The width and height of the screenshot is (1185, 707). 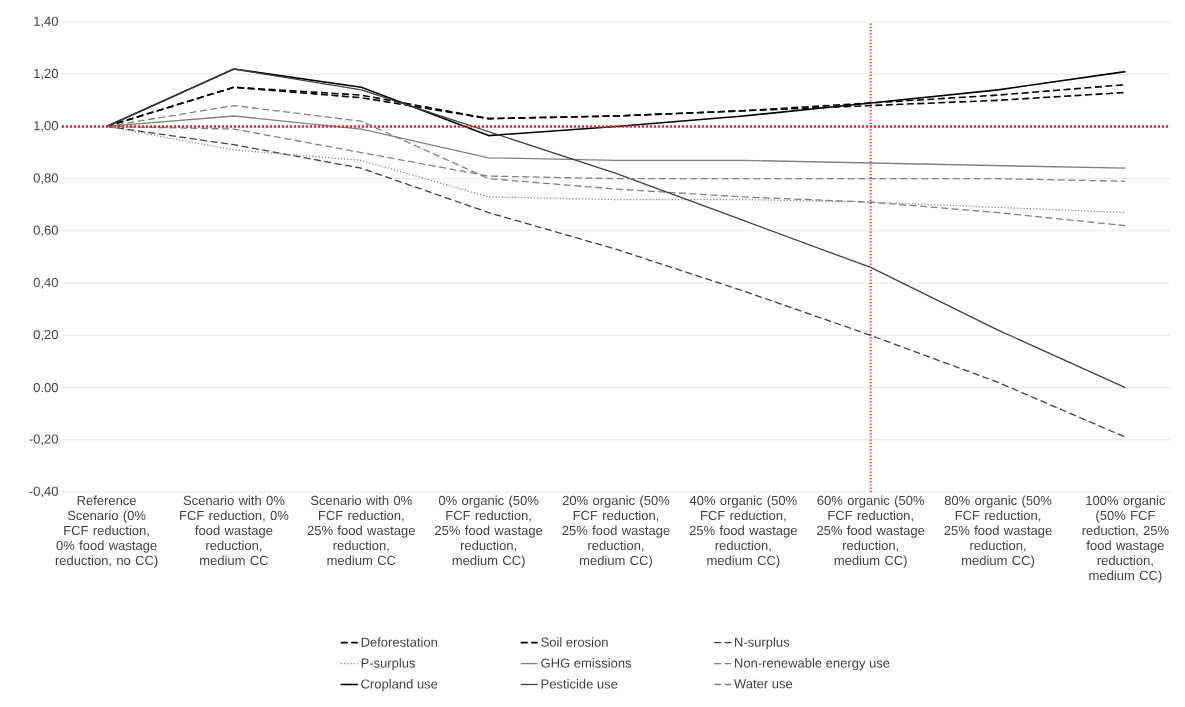 I want to click on x-tick-label: 20% organic (50% FCF reduction, 25% food wastage reduction, medium CC), so click(x=616, y=531).